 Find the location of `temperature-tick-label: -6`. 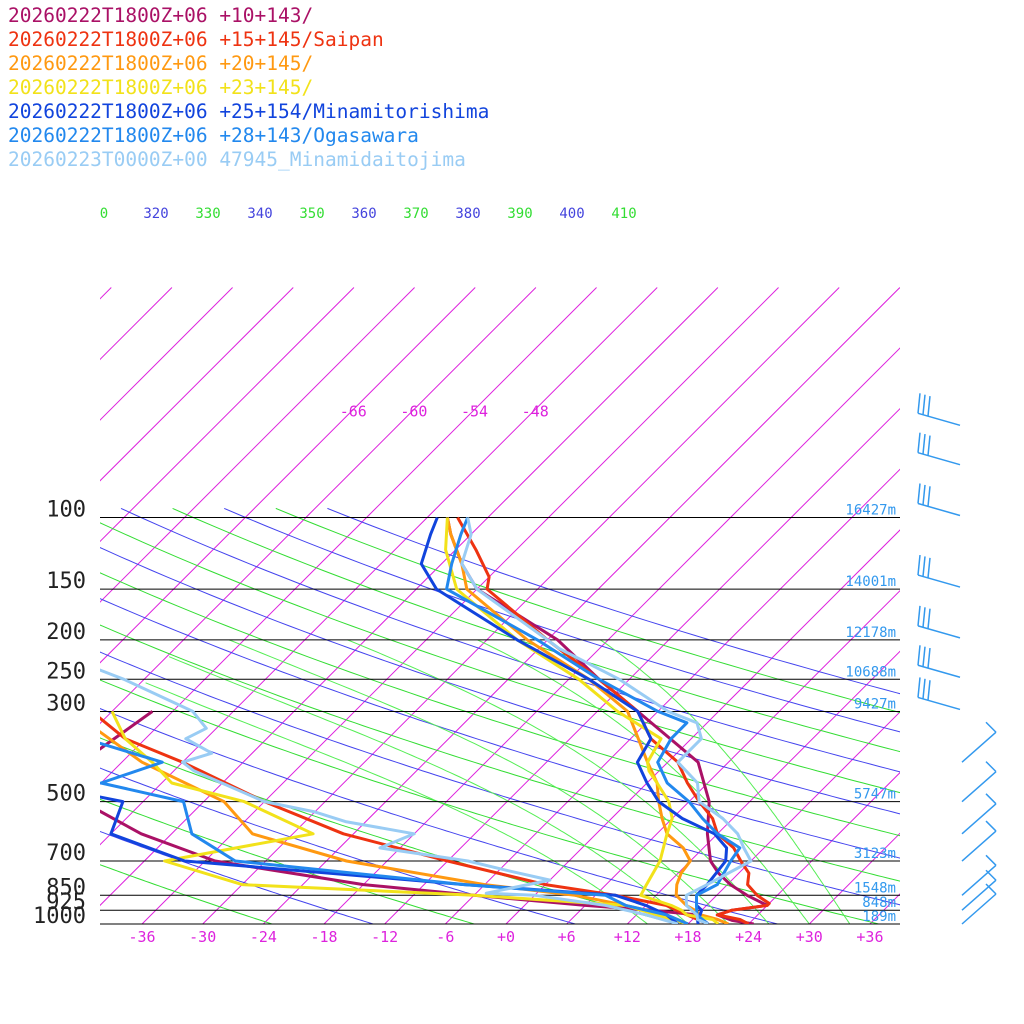

temperature-tick-label: -6 is located at coordinates (445, 937).